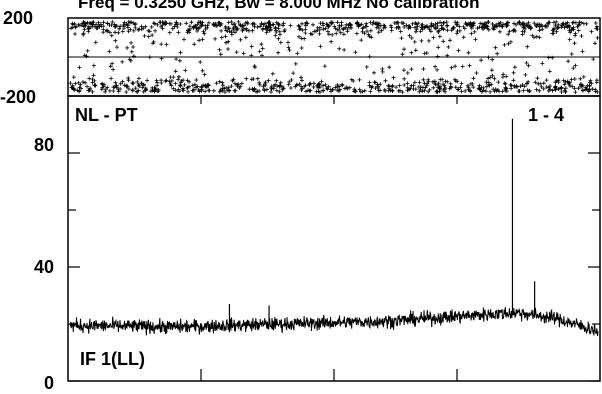 The image size is (602, 394). Describe the element at coordinates (112, 359) in the screenshot. I see `polarization-label: IF 1(LL)` at that location.